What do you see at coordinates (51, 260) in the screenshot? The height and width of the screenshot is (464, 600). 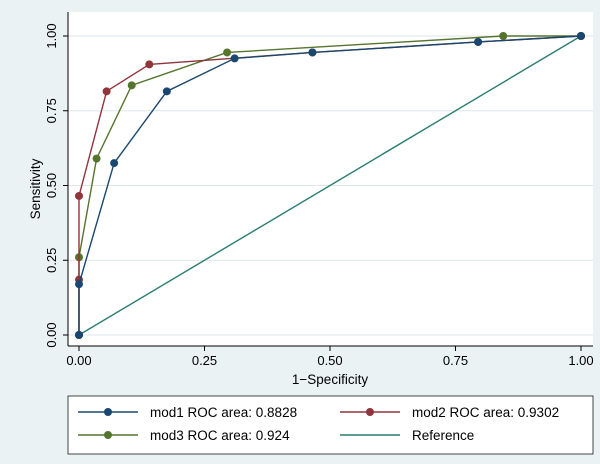 I see `y-tick-label: 0.25` at bounding box center [51, 260].